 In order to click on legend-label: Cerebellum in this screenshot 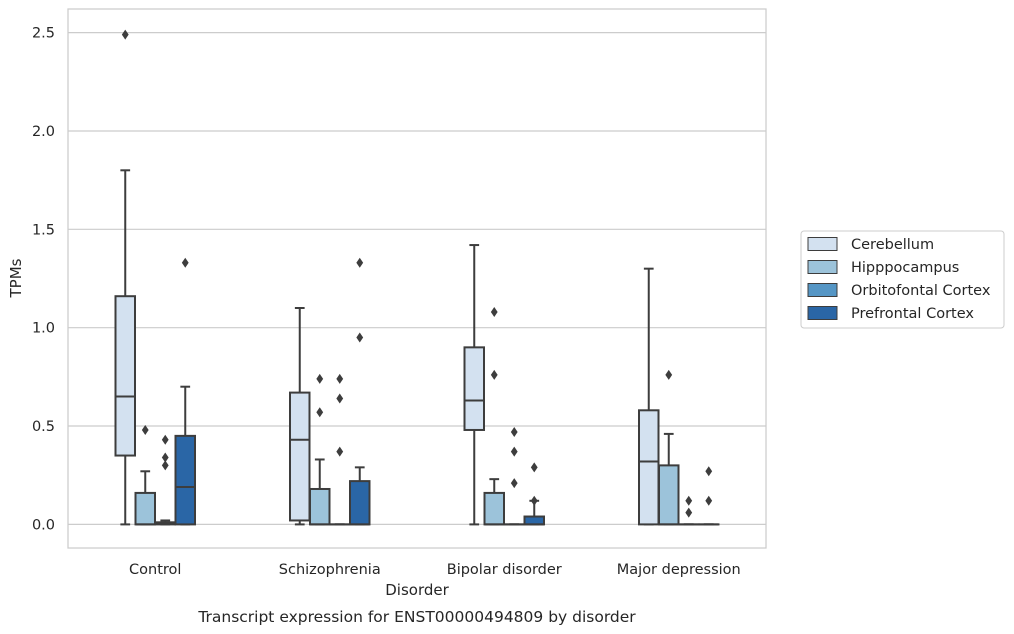, I will do `click(892, 245)`.